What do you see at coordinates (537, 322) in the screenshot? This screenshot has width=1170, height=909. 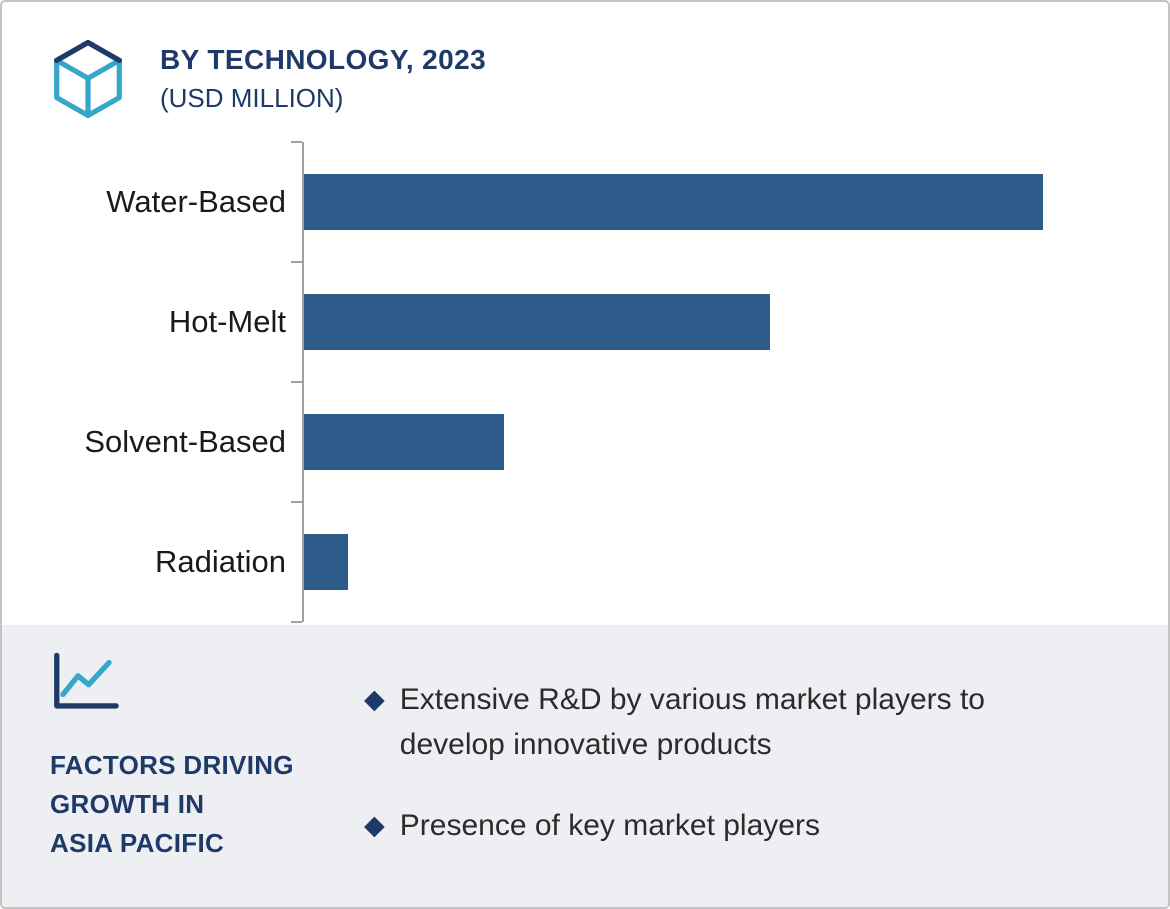 I see `bar-hot-melt` at bounding box center [537, 322].